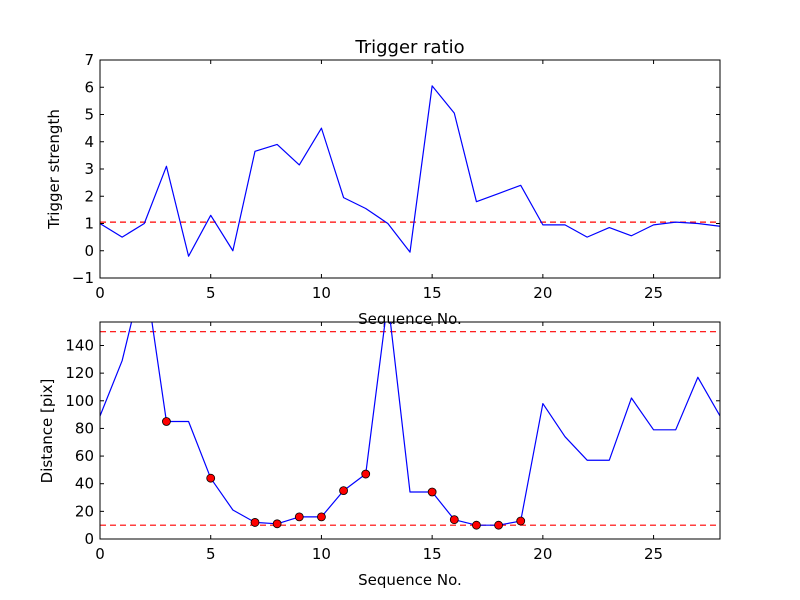 Image resolution: width=800 pixels, height=600 pixels. Describe the element at coordinates (89, 115) in the screenshot. I see `y-tick-label: 5` at that location.